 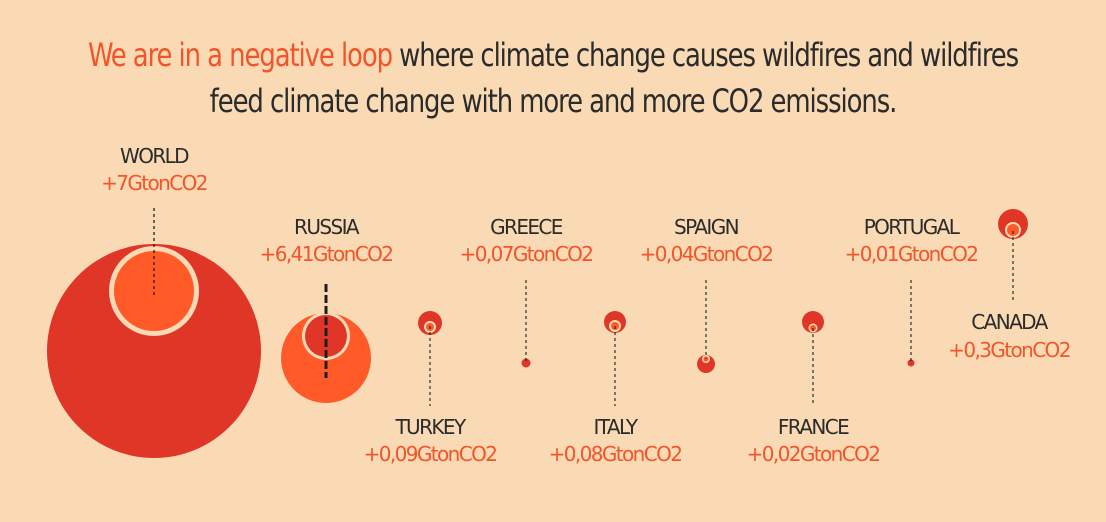 I want to click on bubble-outer-world, so click(x=154, y=351).